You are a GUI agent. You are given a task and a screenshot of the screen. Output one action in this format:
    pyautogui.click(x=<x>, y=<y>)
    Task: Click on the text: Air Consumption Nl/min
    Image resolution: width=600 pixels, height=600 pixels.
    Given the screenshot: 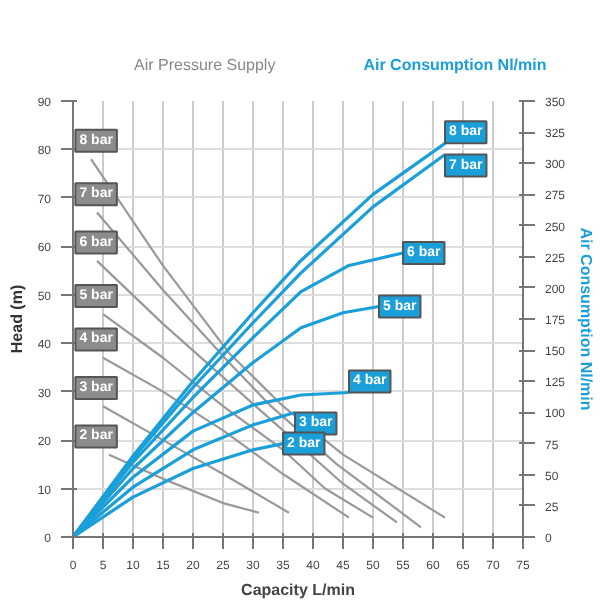 What is the action you would take?
    pyautogui.click(x=455, y=65)
    